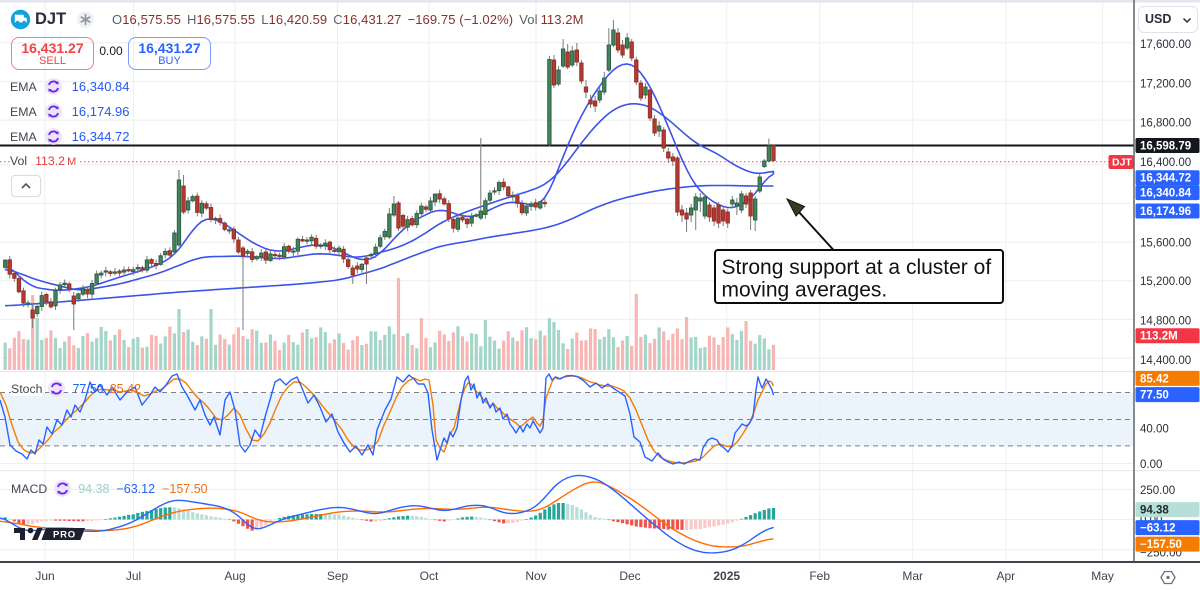  I want to click on svg-text: −157.50, so click(1161, 545).